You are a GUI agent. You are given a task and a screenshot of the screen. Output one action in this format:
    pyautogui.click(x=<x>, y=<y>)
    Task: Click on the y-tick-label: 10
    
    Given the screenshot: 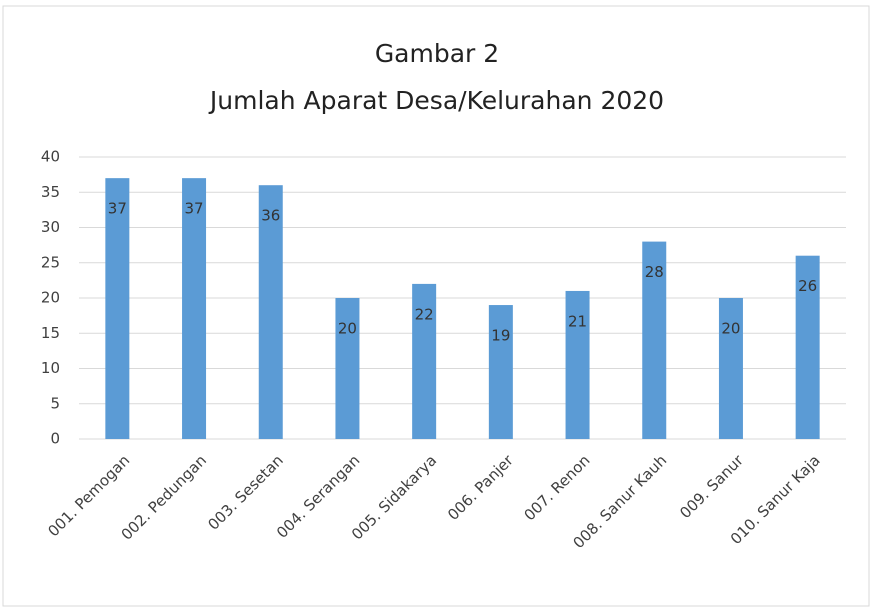 What is the action you would take?
    pyautogui.click(x=50, y=368)
    